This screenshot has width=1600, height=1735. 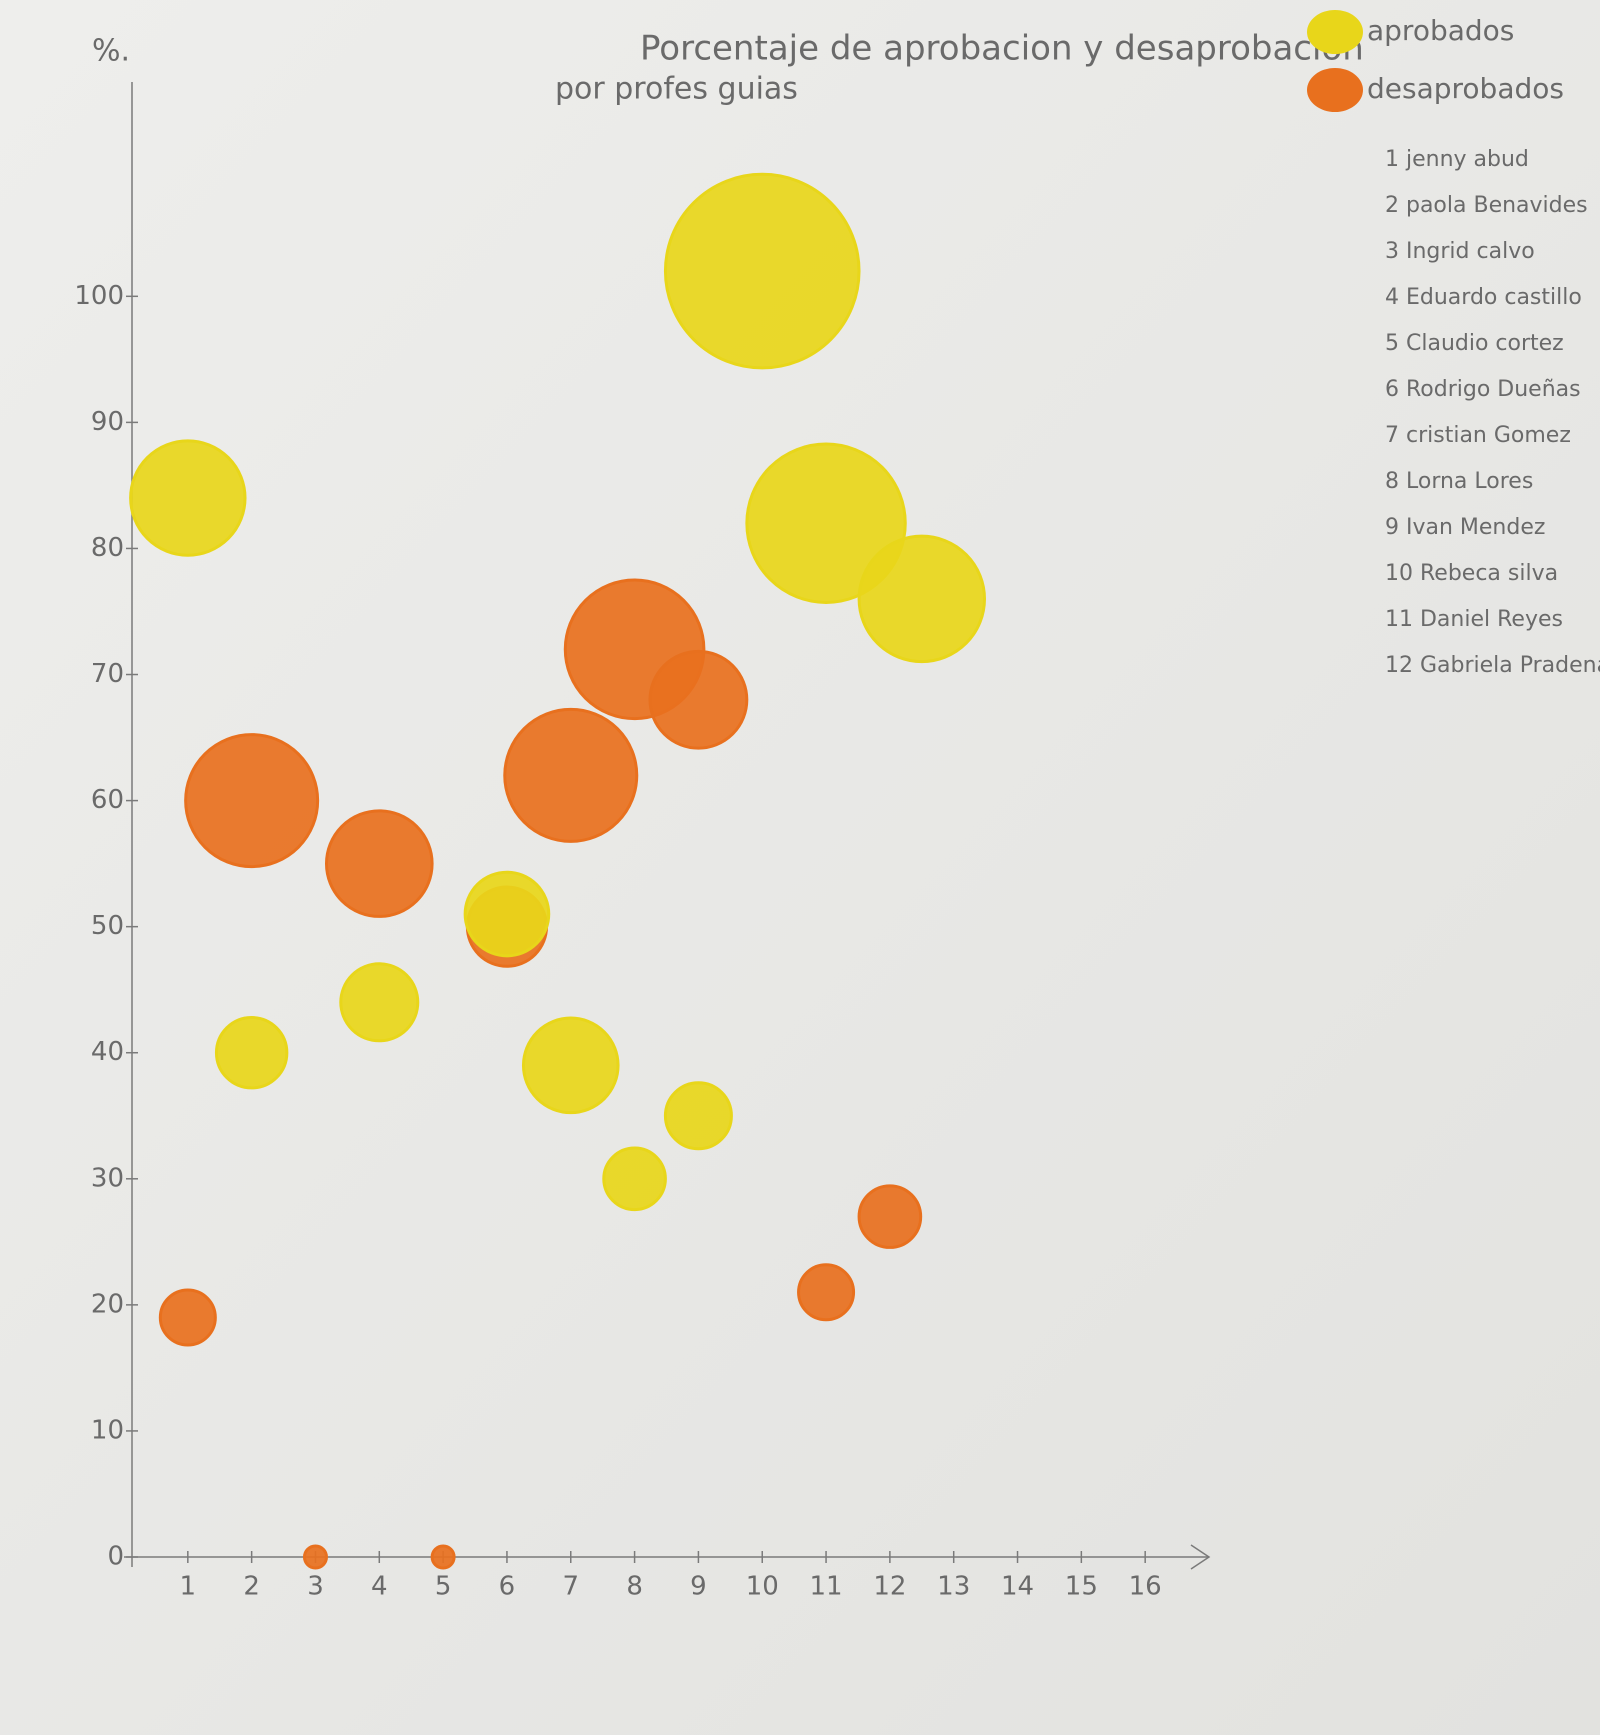 I want to click on name-entry: 8 Lorna Lores, so click(x=1459, y=481).